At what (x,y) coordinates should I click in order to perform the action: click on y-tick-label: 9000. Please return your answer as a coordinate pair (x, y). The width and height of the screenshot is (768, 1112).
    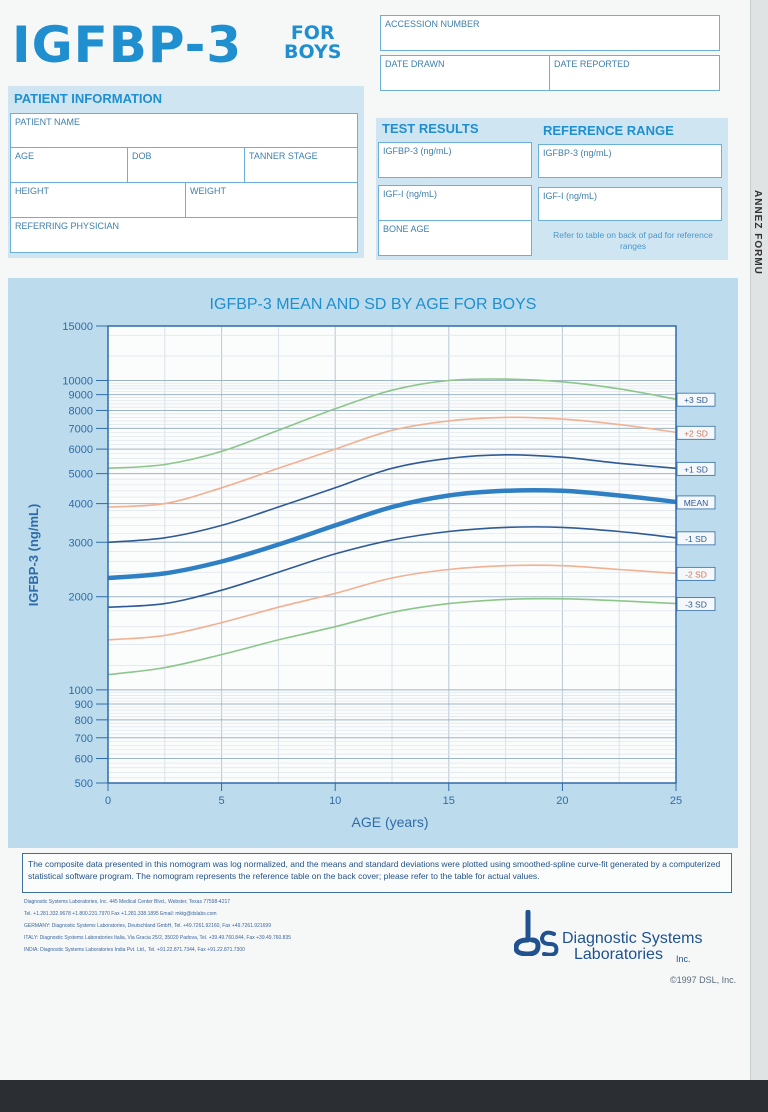
    Looking at the image, I should click on (81, 396).